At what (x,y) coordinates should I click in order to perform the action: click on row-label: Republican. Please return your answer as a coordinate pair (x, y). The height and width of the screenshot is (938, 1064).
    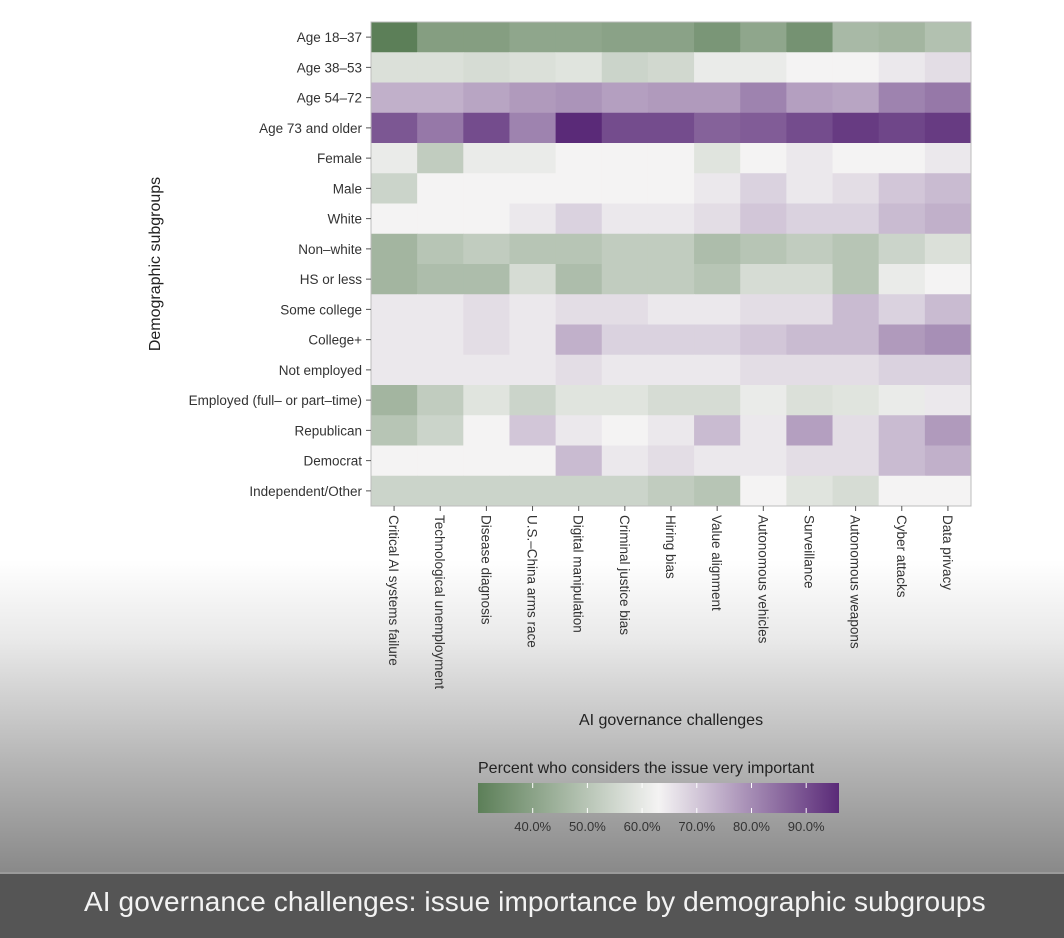
    Looking at the image, I should click on (328, 430).